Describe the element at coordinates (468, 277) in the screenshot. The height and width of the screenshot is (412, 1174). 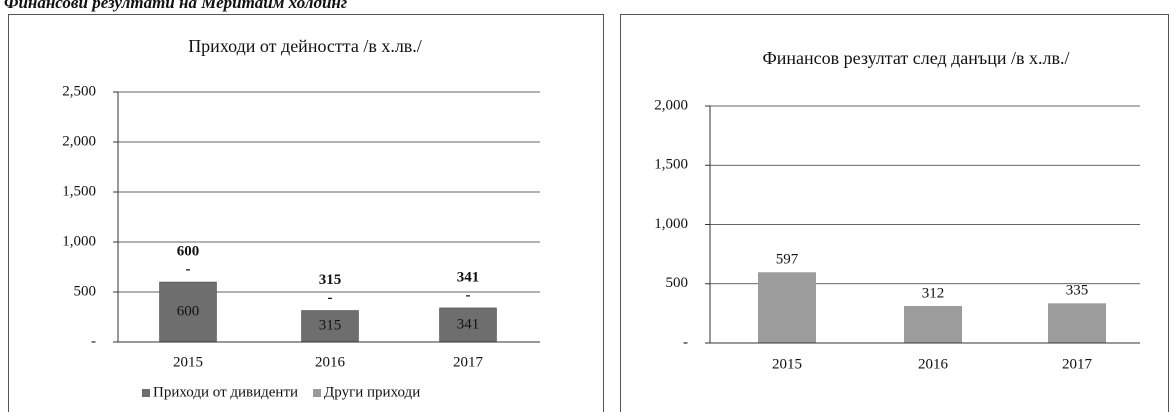
I see `total-label: 341` at that location.